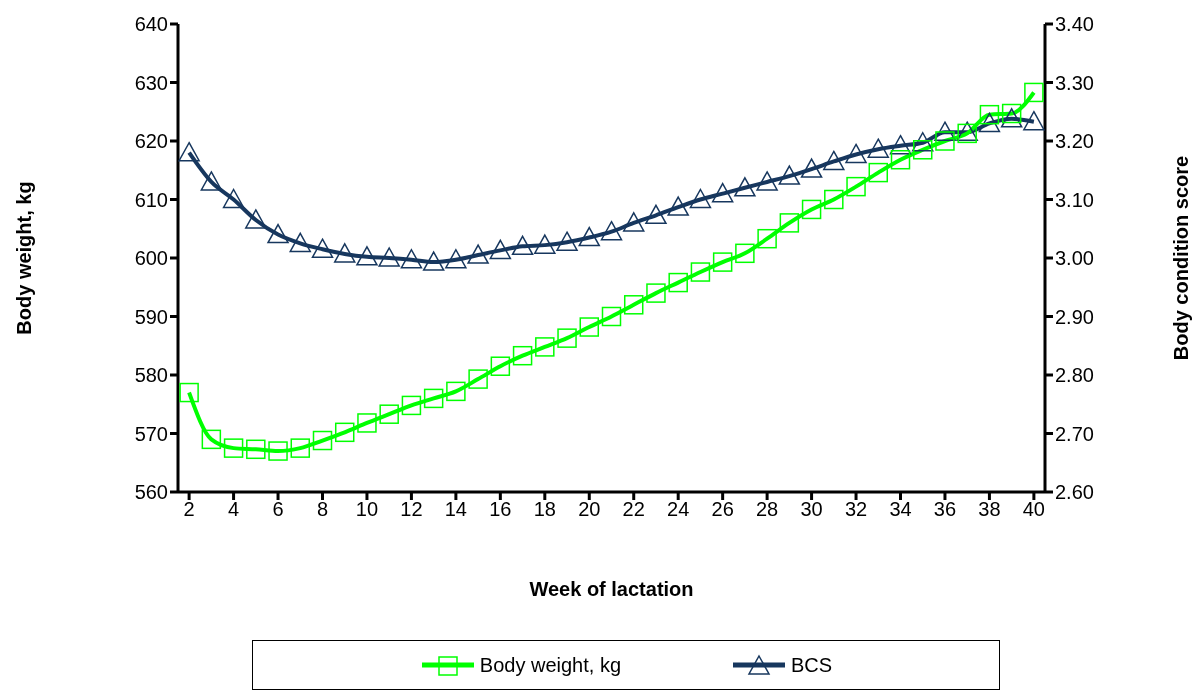 This screenshot has width=1201, height=696. Describe the element at coordinates (411, 509) in the screenshot. I see `x-tick-label: 12` at that location.